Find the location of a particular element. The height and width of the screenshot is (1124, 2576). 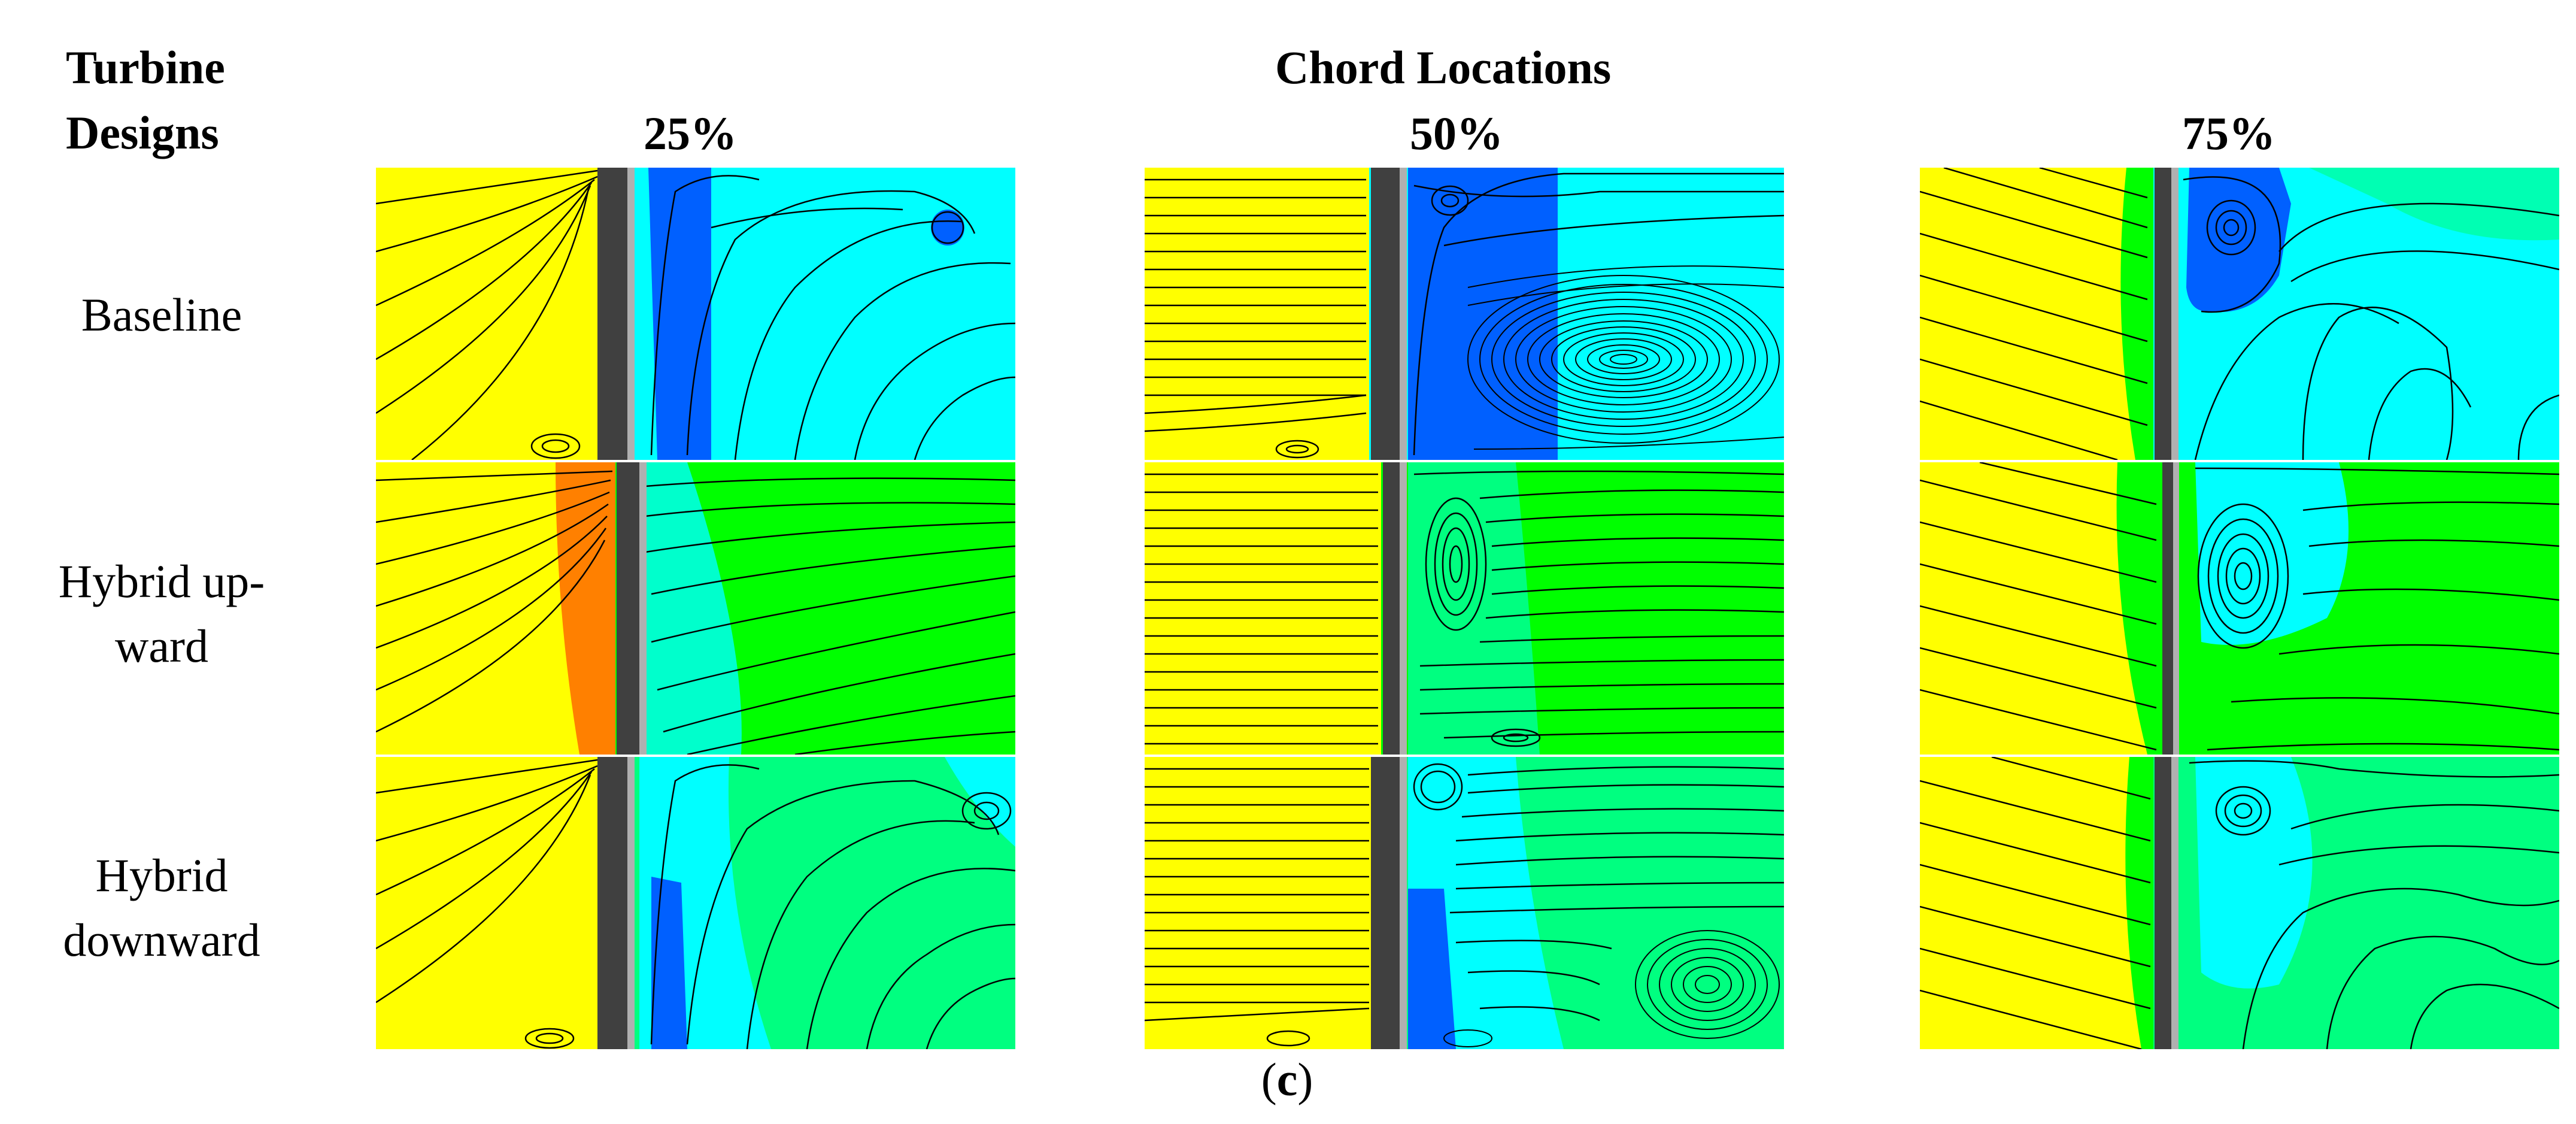

column-header-25: 25% is located at coordinates (690, 133).